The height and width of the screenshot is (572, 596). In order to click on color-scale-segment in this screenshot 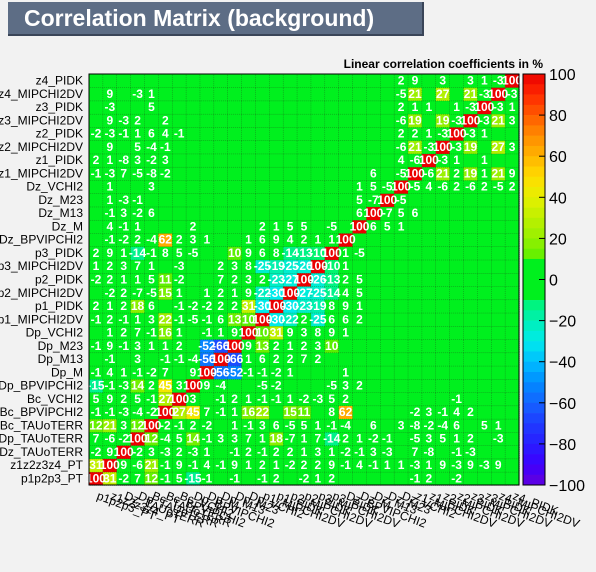, I will do `click(534, 285)`.